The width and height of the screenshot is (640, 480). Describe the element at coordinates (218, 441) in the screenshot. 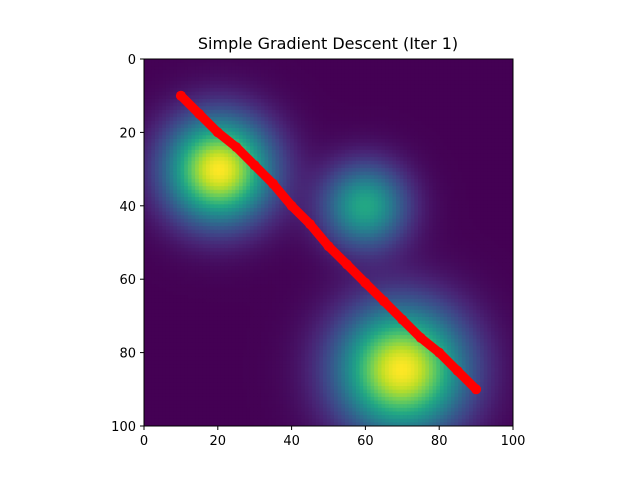

I see `x-tick-label: 20` at that location.